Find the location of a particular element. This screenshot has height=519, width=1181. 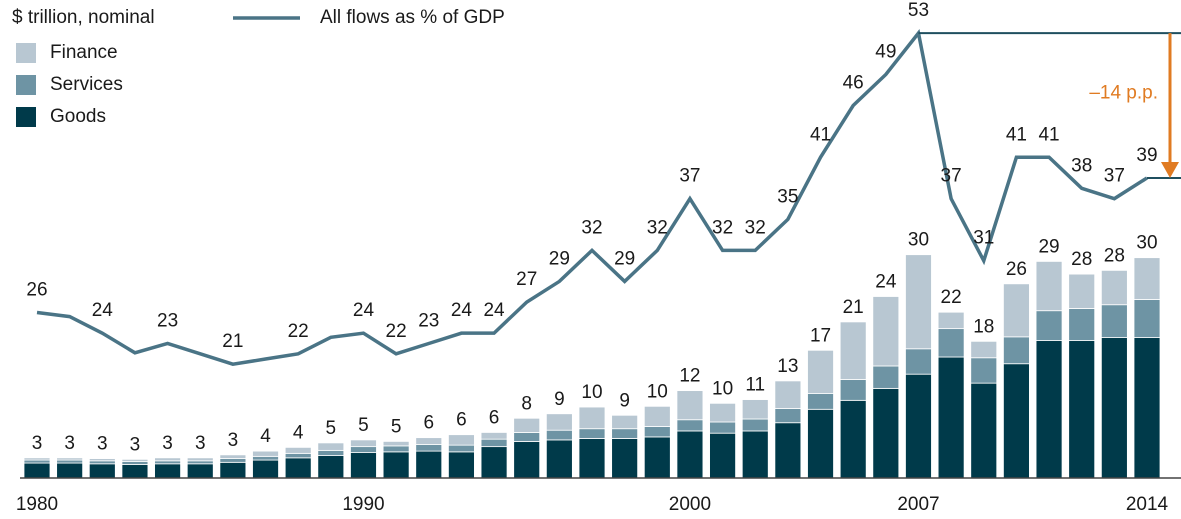

total-label: 30 is located at coordinates (918, 240).